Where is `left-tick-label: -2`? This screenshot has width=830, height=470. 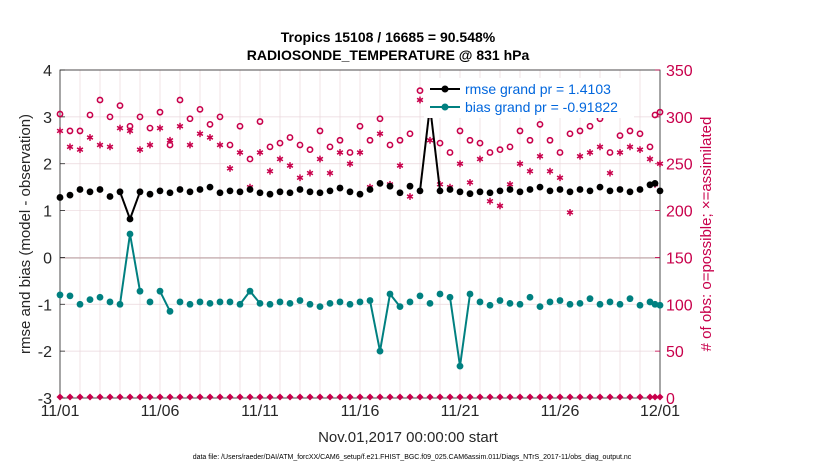 left-tick-label: -2 is located at coordinates (45, 352).